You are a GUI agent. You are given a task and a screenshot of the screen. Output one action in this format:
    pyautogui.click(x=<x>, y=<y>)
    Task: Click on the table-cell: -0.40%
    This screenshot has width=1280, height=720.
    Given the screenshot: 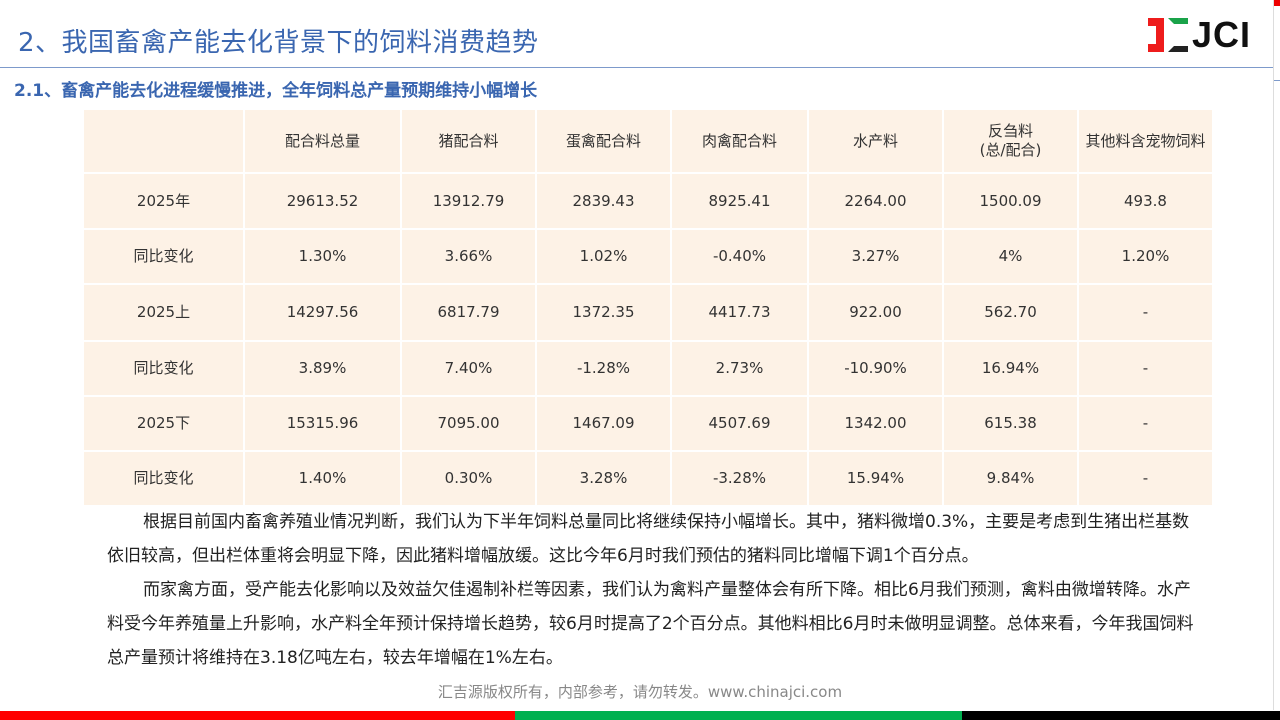 What is the action you would take?
    pyautogui.click(x=739, y=256)
    